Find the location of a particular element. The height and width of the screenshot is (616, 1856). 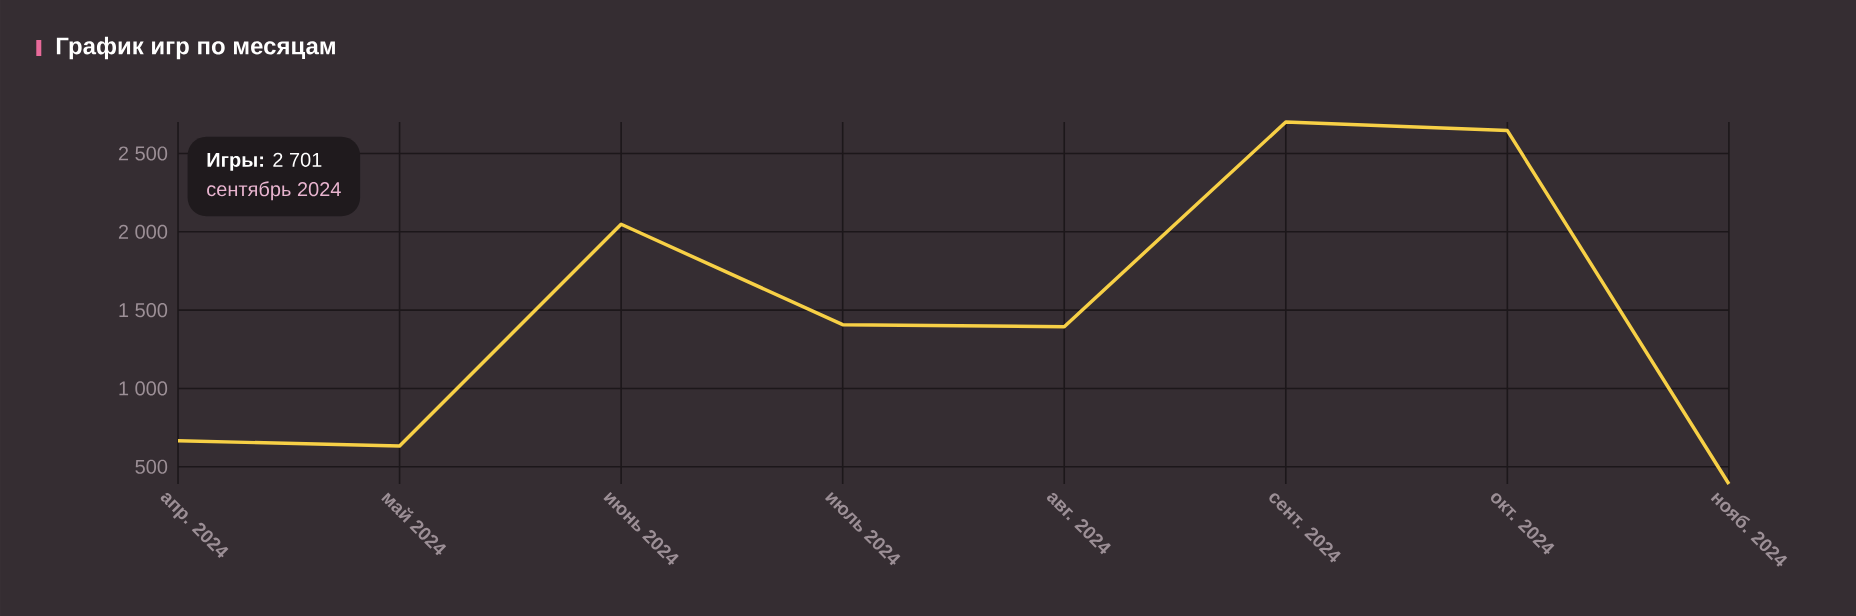

chart-title: График игр по месяцам is located at coordinates (195, 48).